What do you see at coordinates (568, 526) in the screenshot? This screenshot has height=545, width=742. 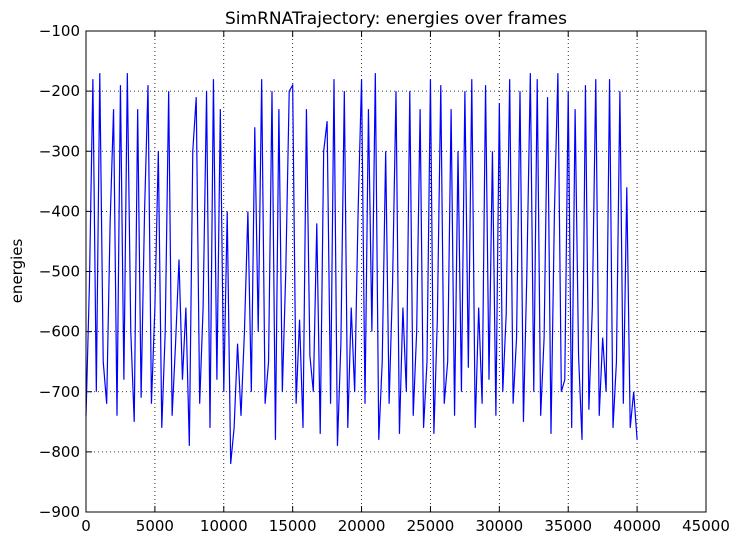 I see `x-tick-label: 35000` at bounding box center [568, 526].